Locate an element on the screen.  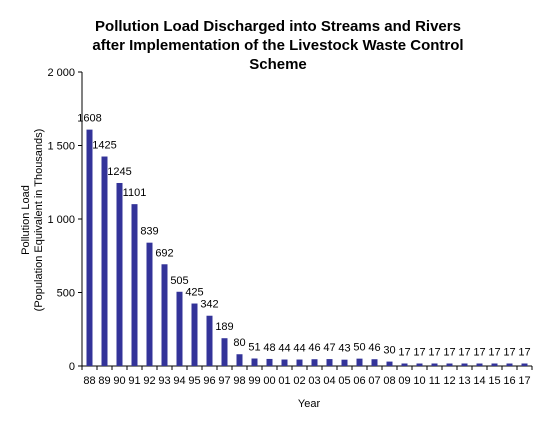
data-label: 30 is located at coordinates (389, 351).